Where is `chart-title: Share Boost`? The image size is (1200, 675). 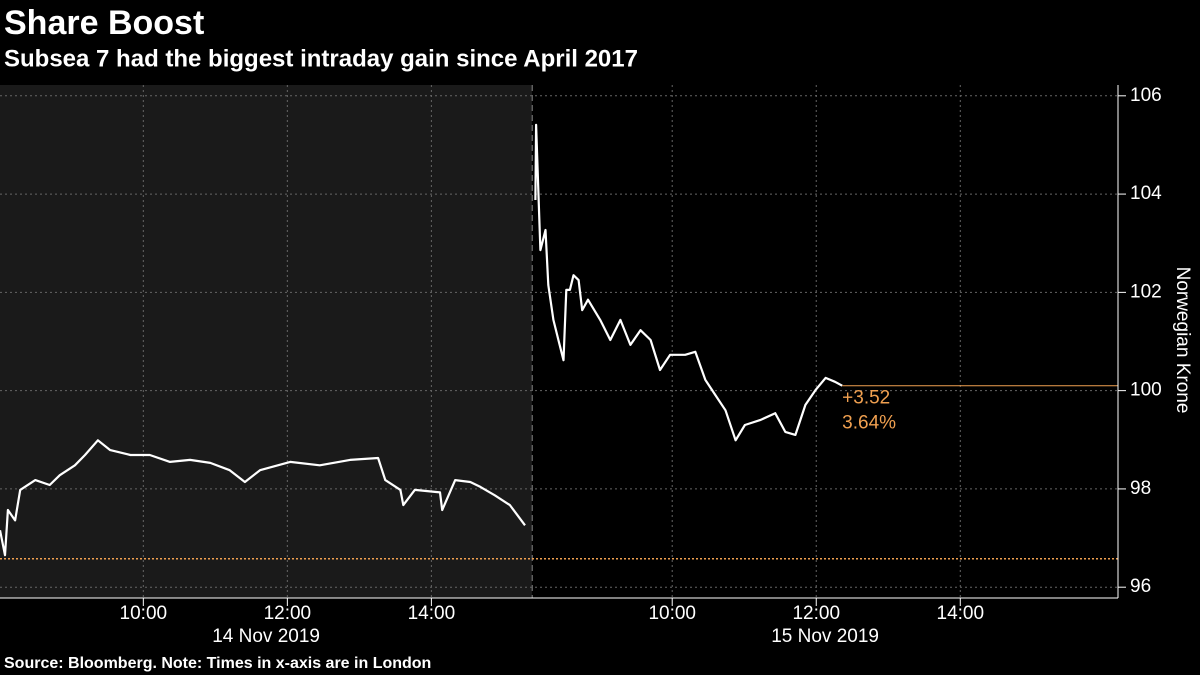 chart-title: Share Boost is located at coordinates (104, 23).